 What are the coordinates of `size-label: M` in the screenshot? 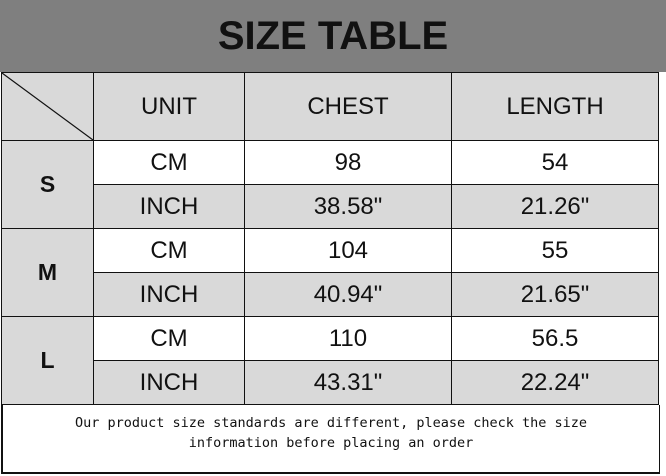 It's located at (47, 272).